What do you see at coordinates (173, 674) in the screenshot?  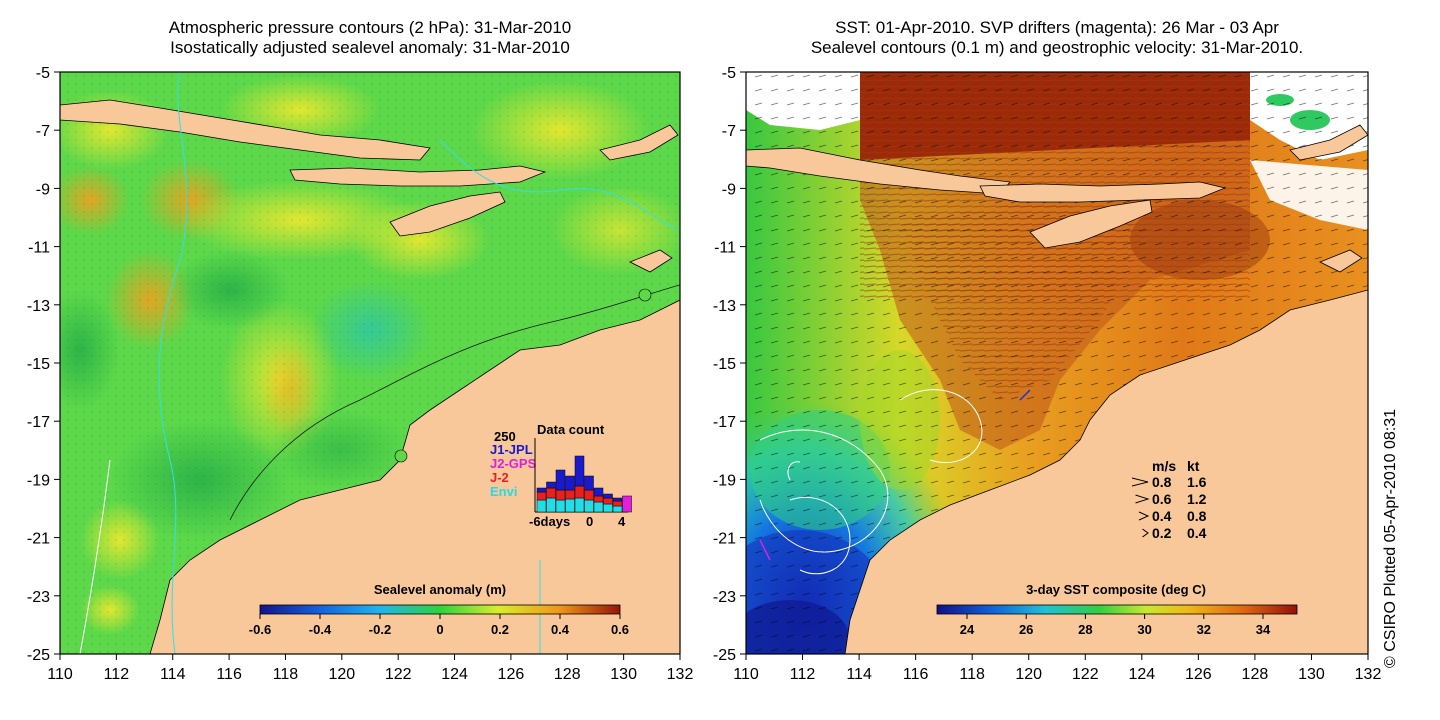 I see `left-x-tick-label: 114` at bounding box center [173, 674].